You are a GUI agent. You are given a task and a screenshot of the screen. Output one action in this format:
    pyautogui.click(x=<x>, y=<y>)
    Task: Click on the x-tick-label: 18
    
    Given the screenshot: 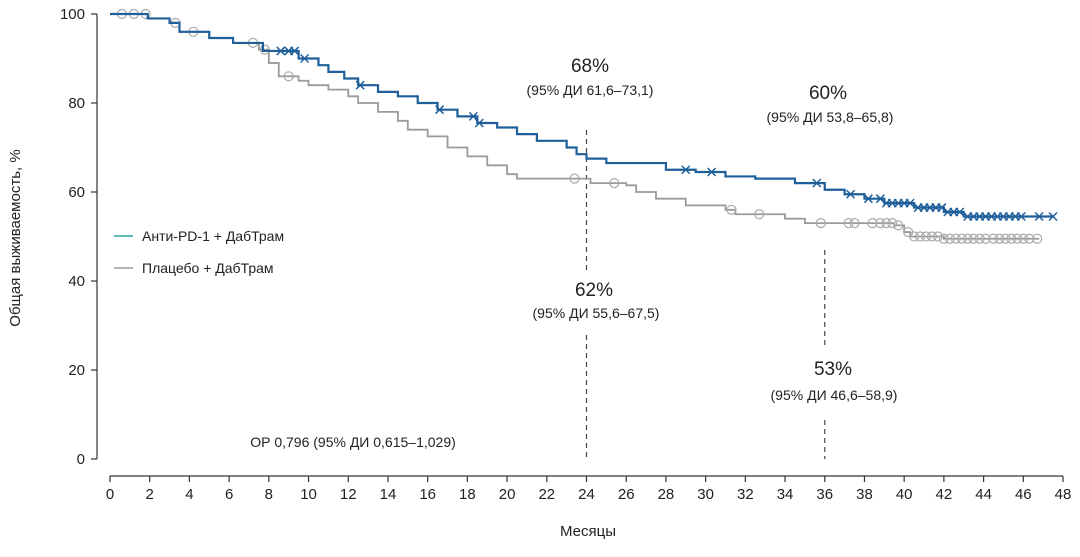 What is the action you would take?
    pyautogui.click(x=467, y=494)
    